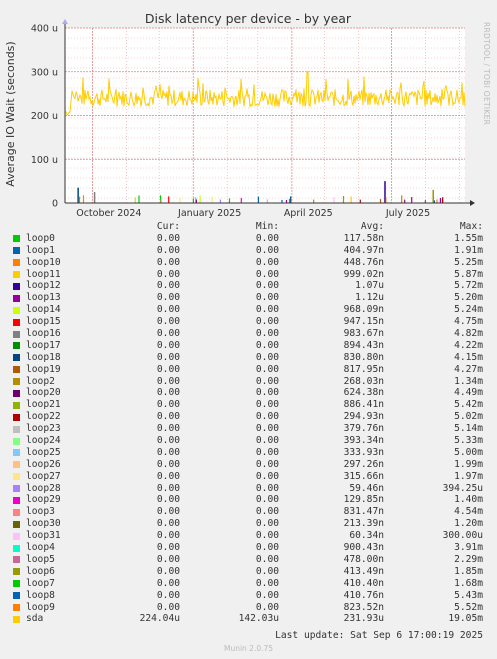 This screenshot has height=659, width=497. Describe the element at coordinates (40, 250) in the screenshot. I see `legend-name: loop1` at that location.